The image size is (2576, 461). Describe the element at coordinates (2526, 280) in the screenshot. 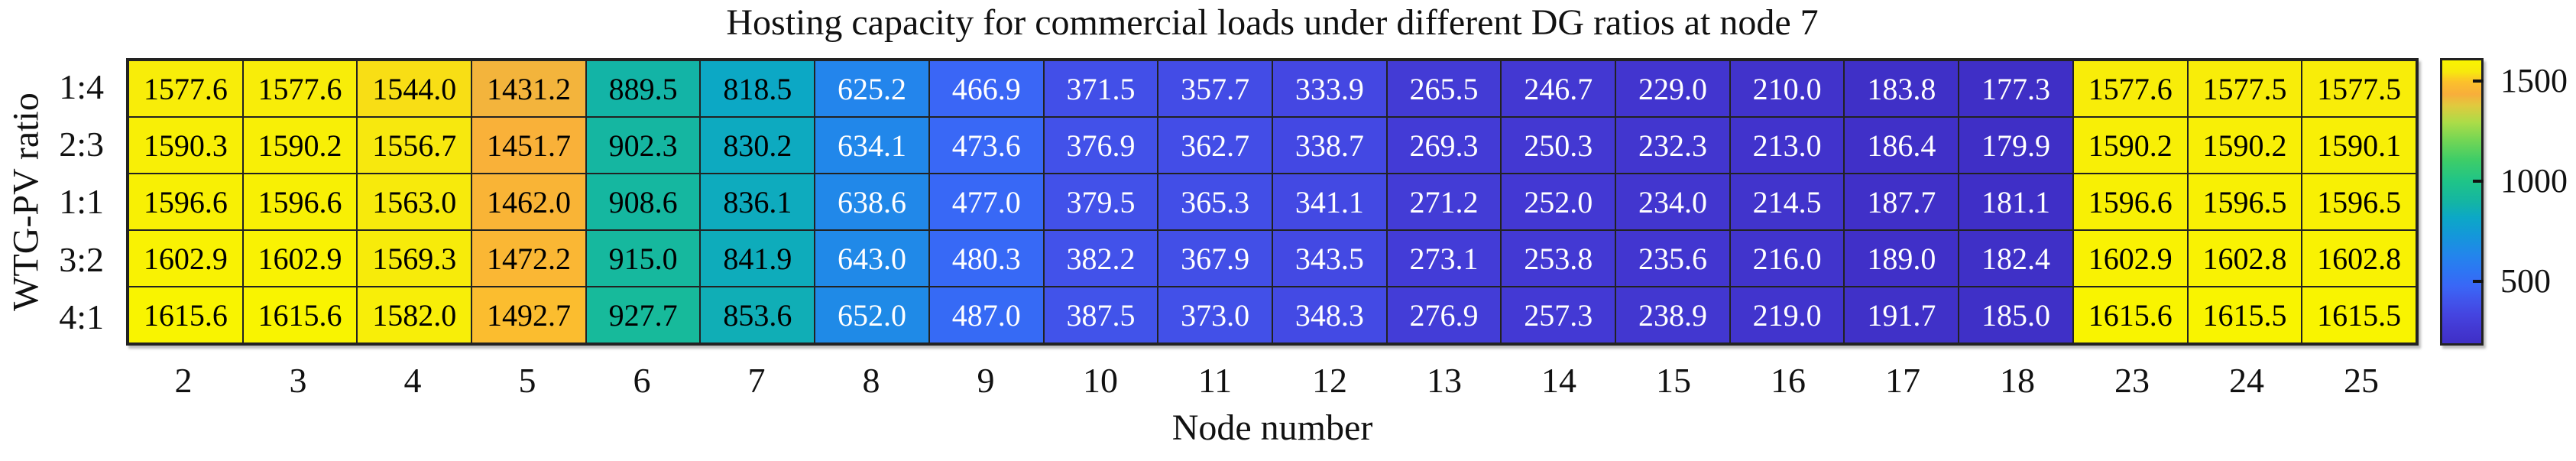

I see `colorbar-tick-label: 500` at that location.